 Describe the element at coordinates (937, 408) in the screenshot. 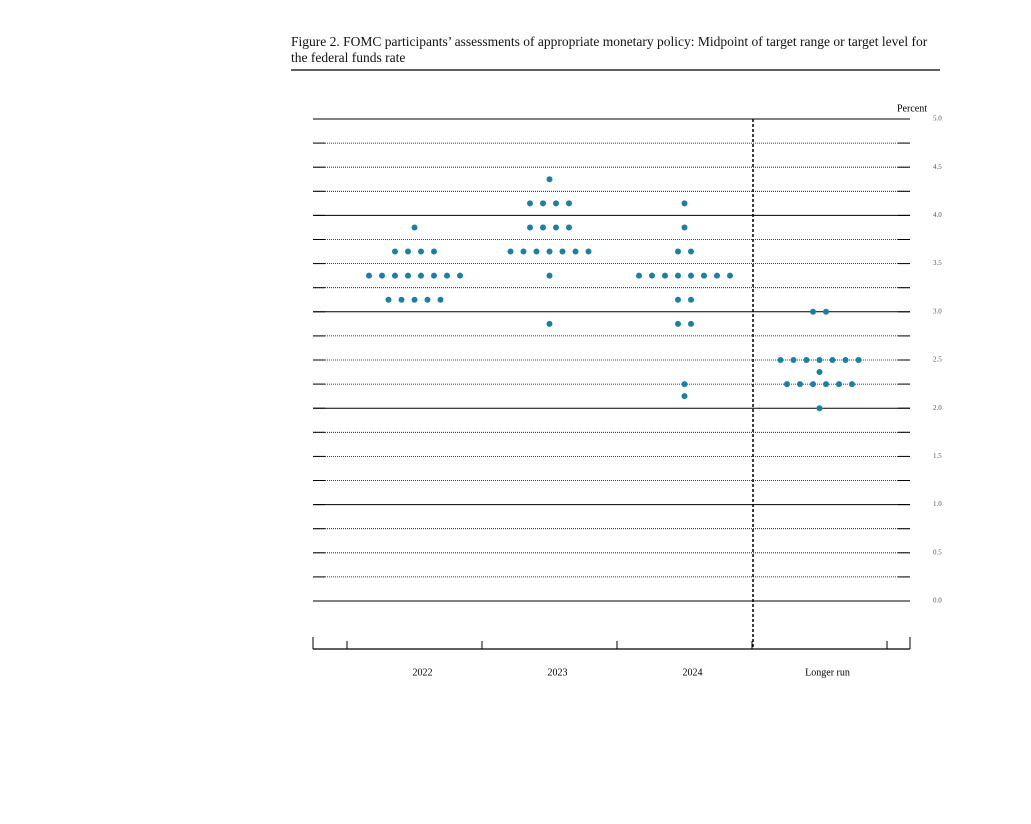

I see `y-tick-label: 2.0` at that location.